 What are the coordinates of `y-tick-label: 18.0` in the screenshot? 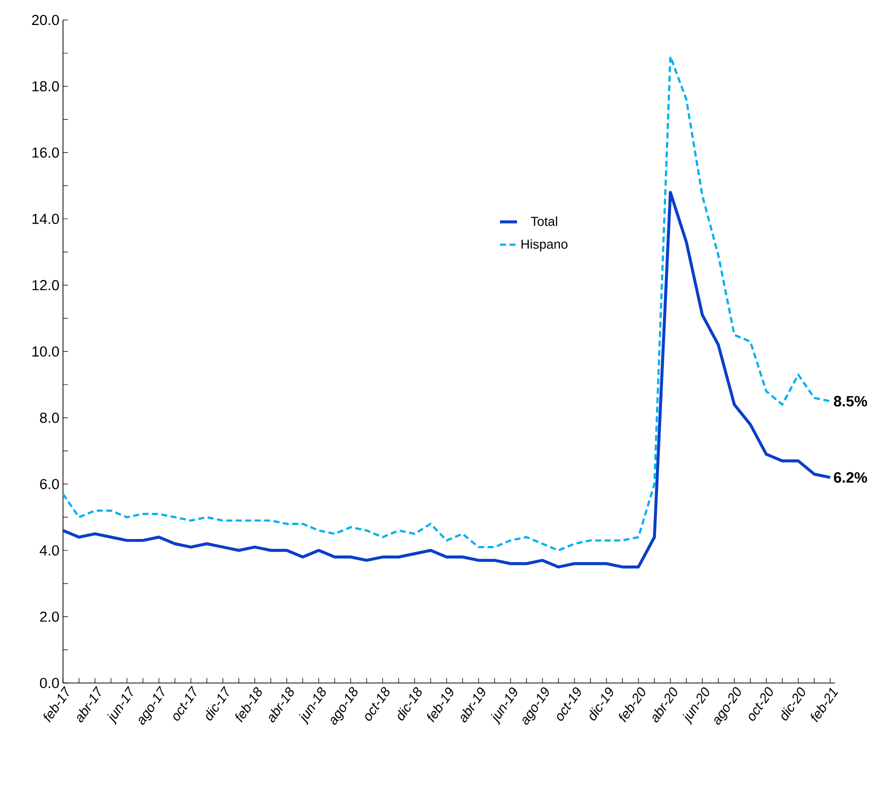 It's located at (45, 86).